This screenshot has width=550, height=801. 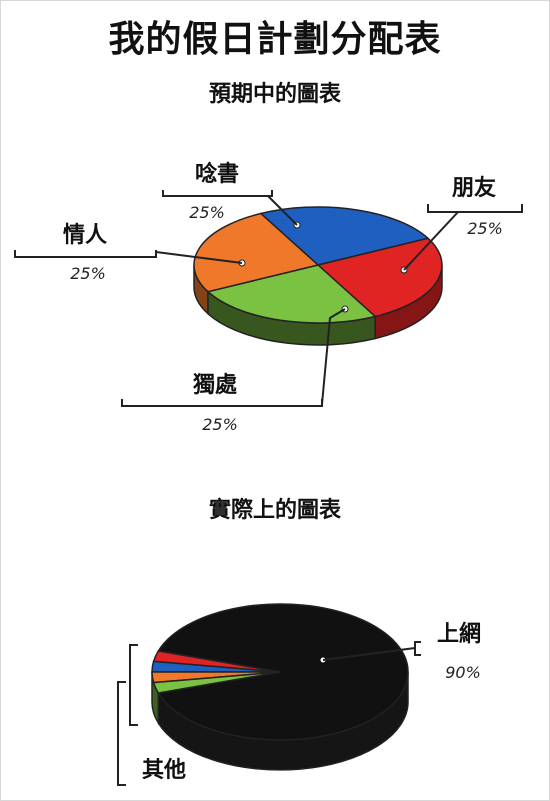 I want to click on chart2-title: 實際上的圖表, so click(x=274, y=510).